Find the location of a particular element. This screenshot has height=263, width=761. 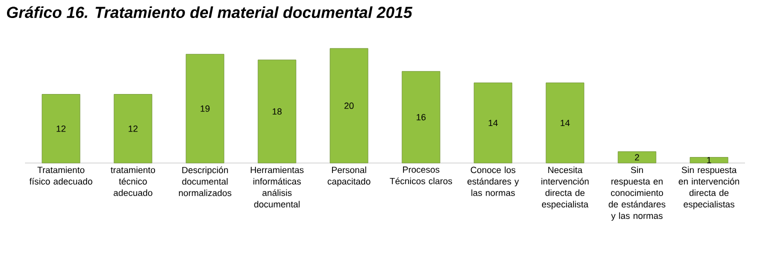

x-tick-label: Procesos Técnicos claros is located at coordinates (421, 175).